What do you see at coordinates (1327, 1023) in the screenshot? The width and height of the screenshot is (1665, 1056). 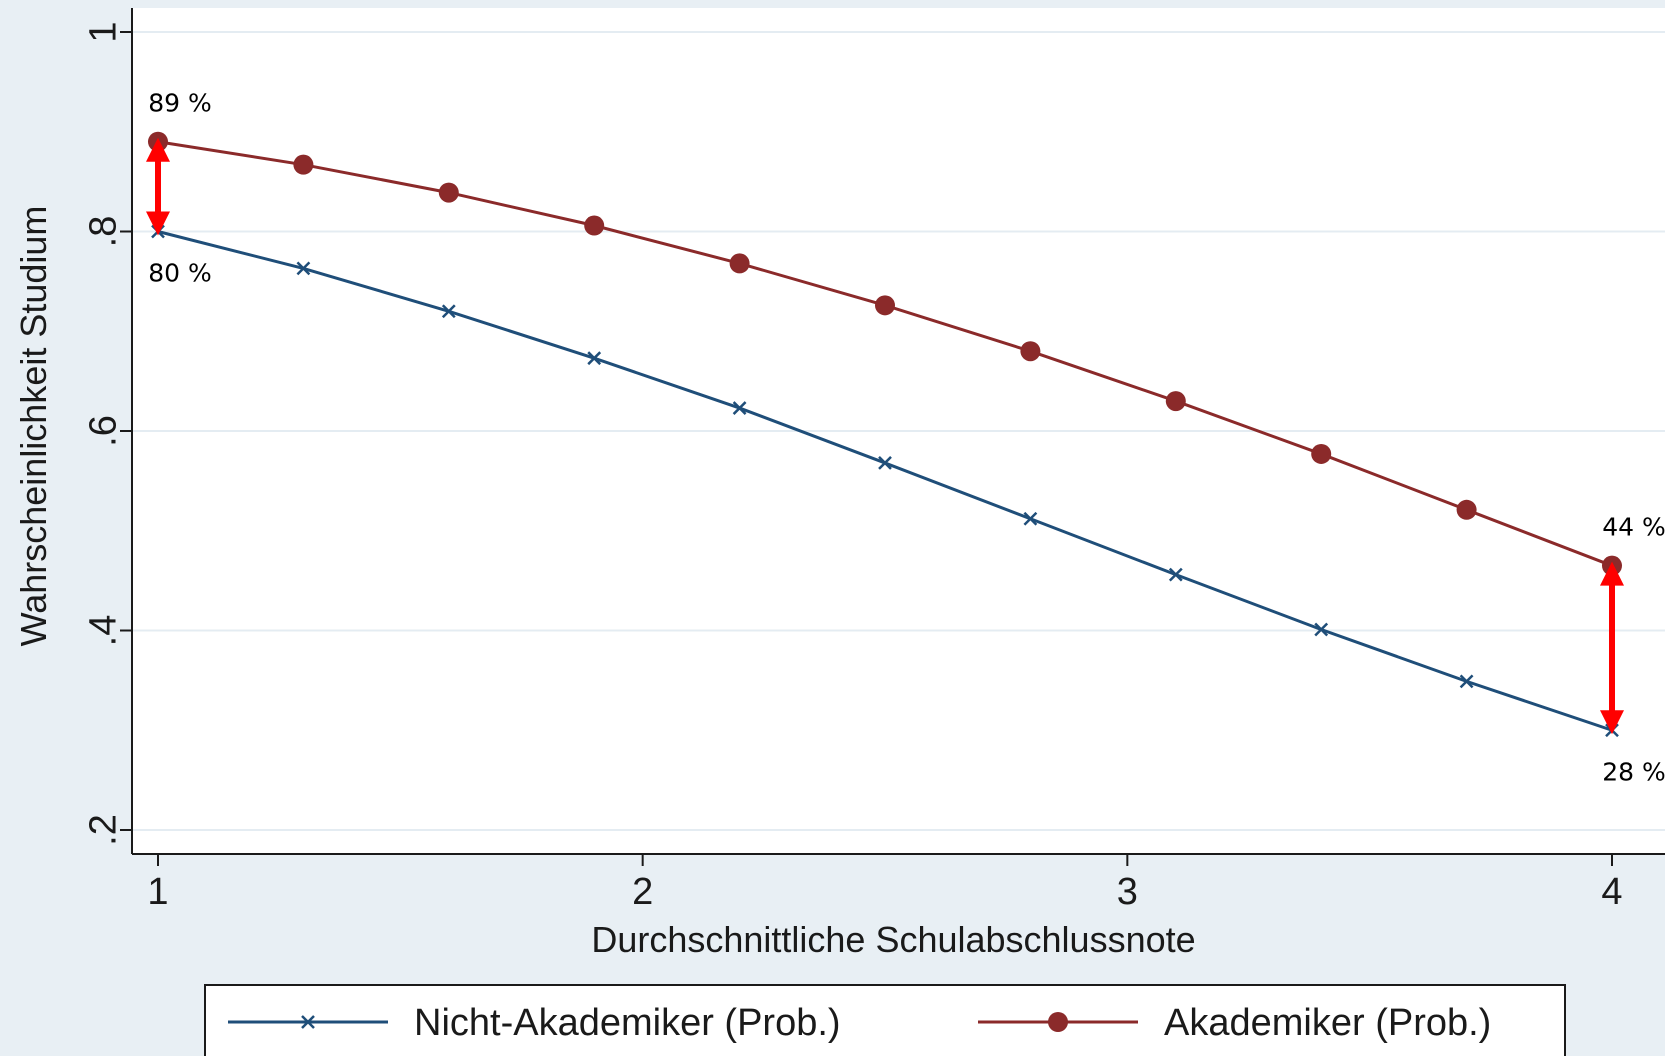 I see `legend-label: Akademiker (Prob.)` at bounding box center [1327, 1023].